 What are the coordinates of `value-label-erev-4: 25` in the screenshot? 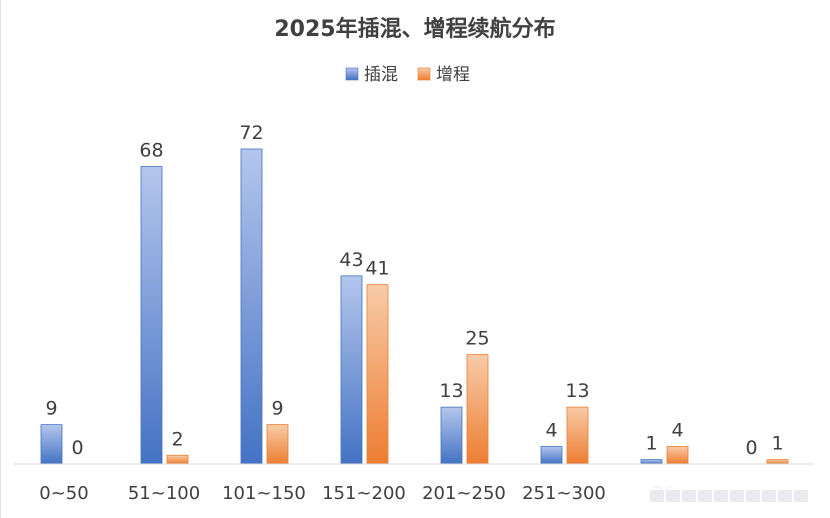 It's located at (477, 339).